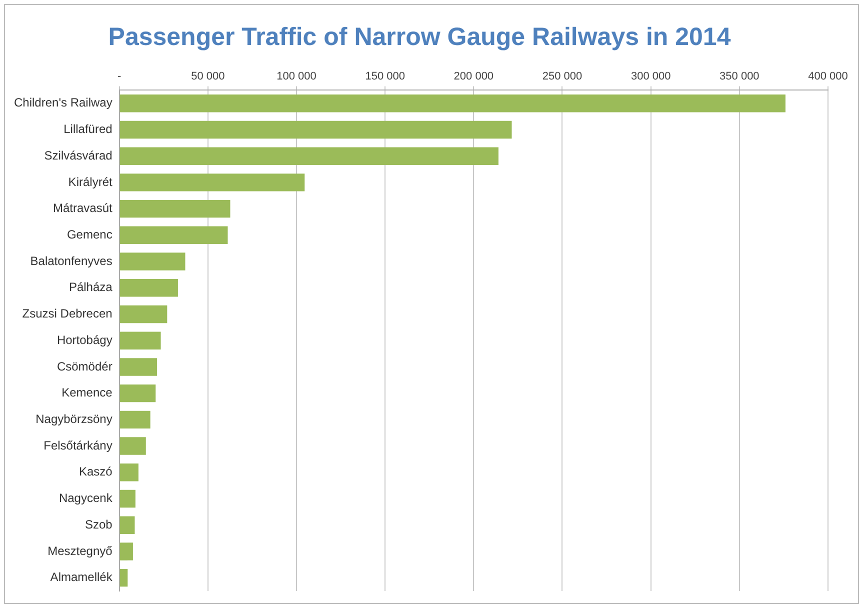 This screenshot has width=865, height=609. What do you see at coordinates (82, 577) in the screenshot?
I see `y-tick-label: Almamellék` at bounding box center [82, 577].